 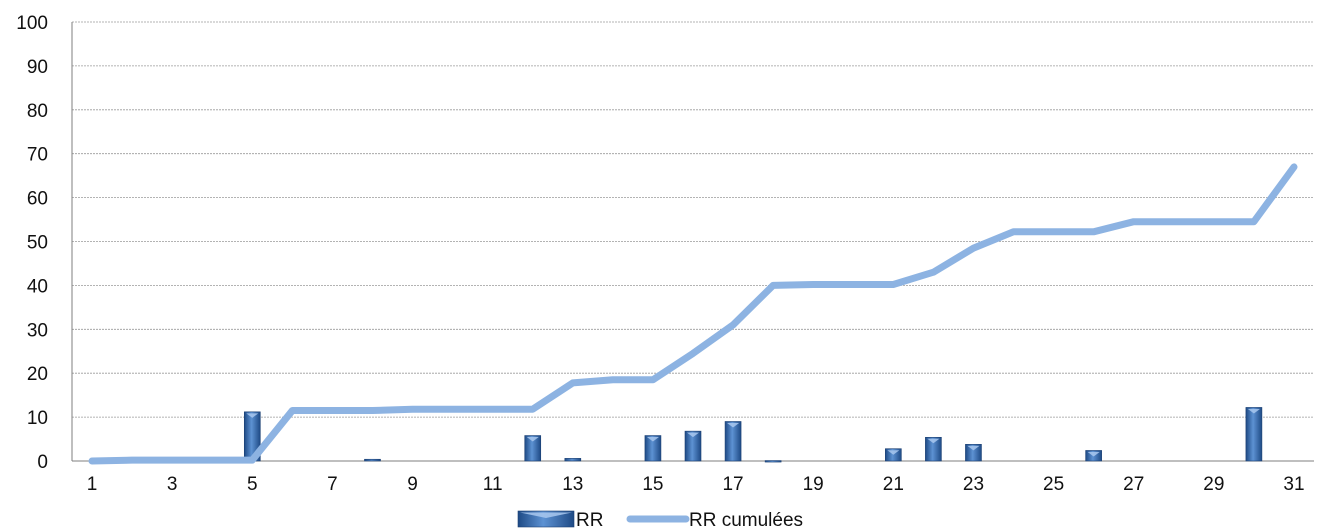 What do you see at coordinates (37, 330) in the screenshot?
I see `y-tick-label: 30` at bounding box center [37, 330].